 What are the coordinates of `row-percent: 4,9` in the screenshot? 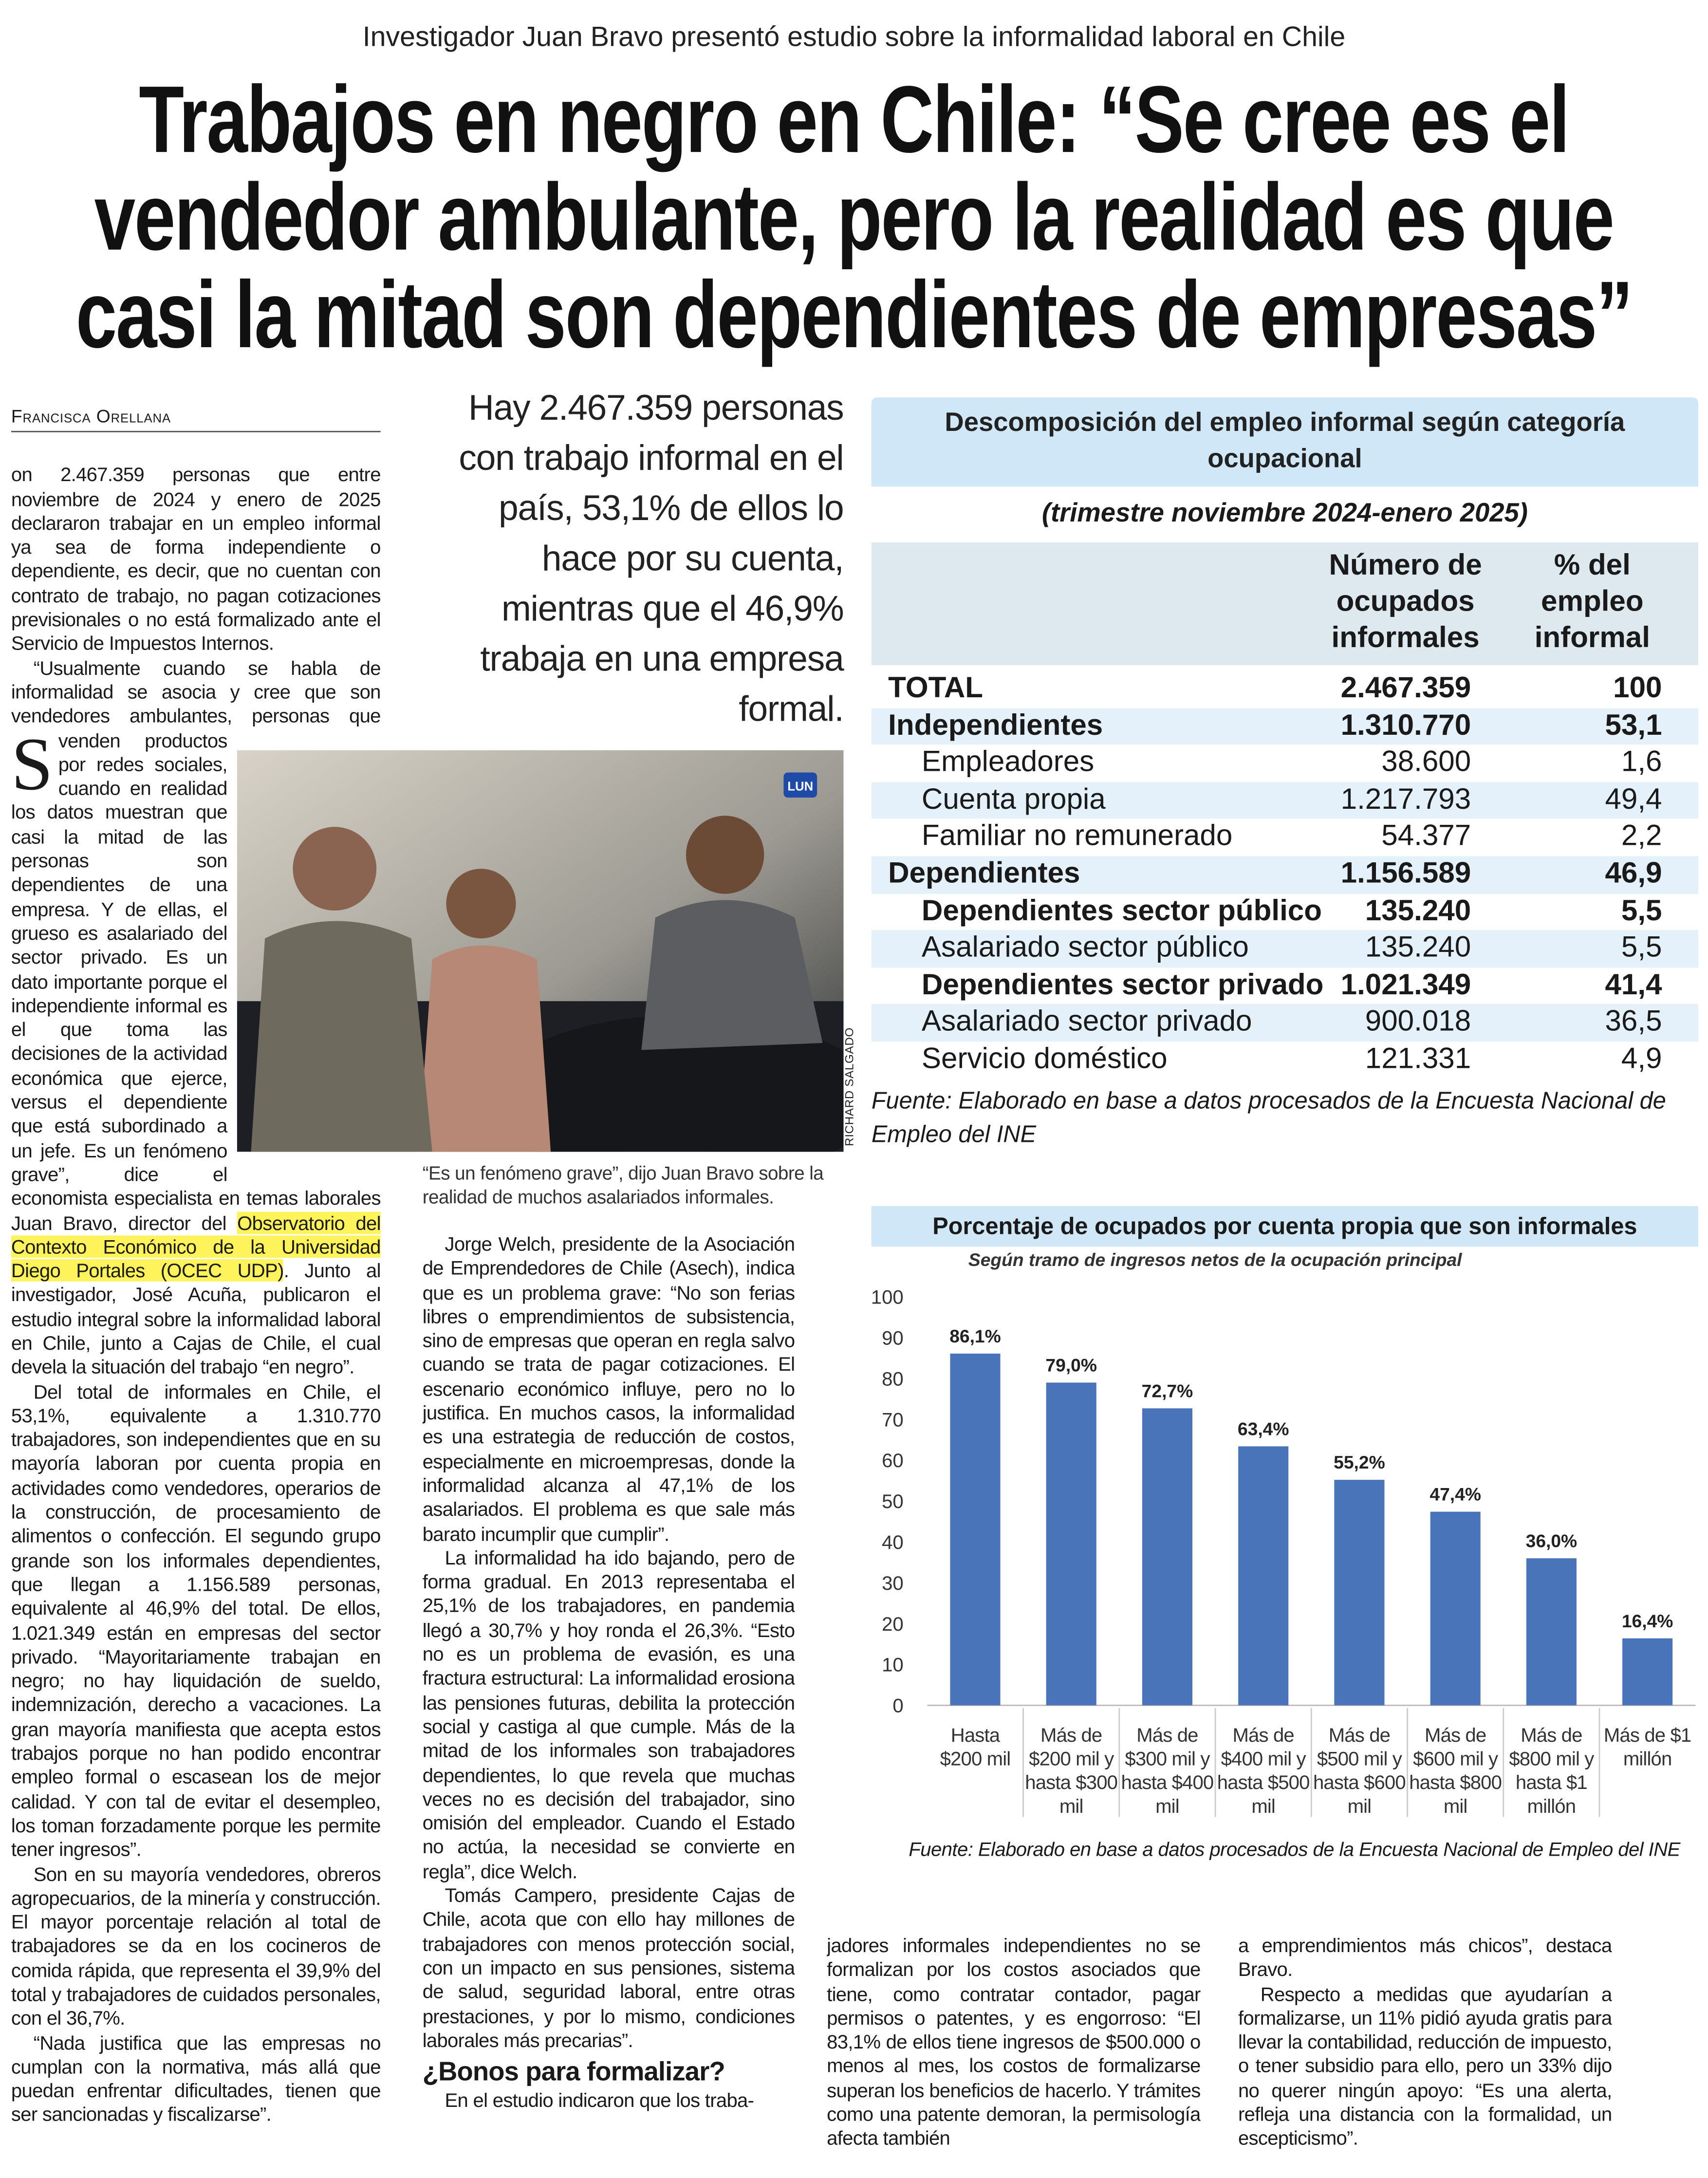 It's located at (1641, 1059).